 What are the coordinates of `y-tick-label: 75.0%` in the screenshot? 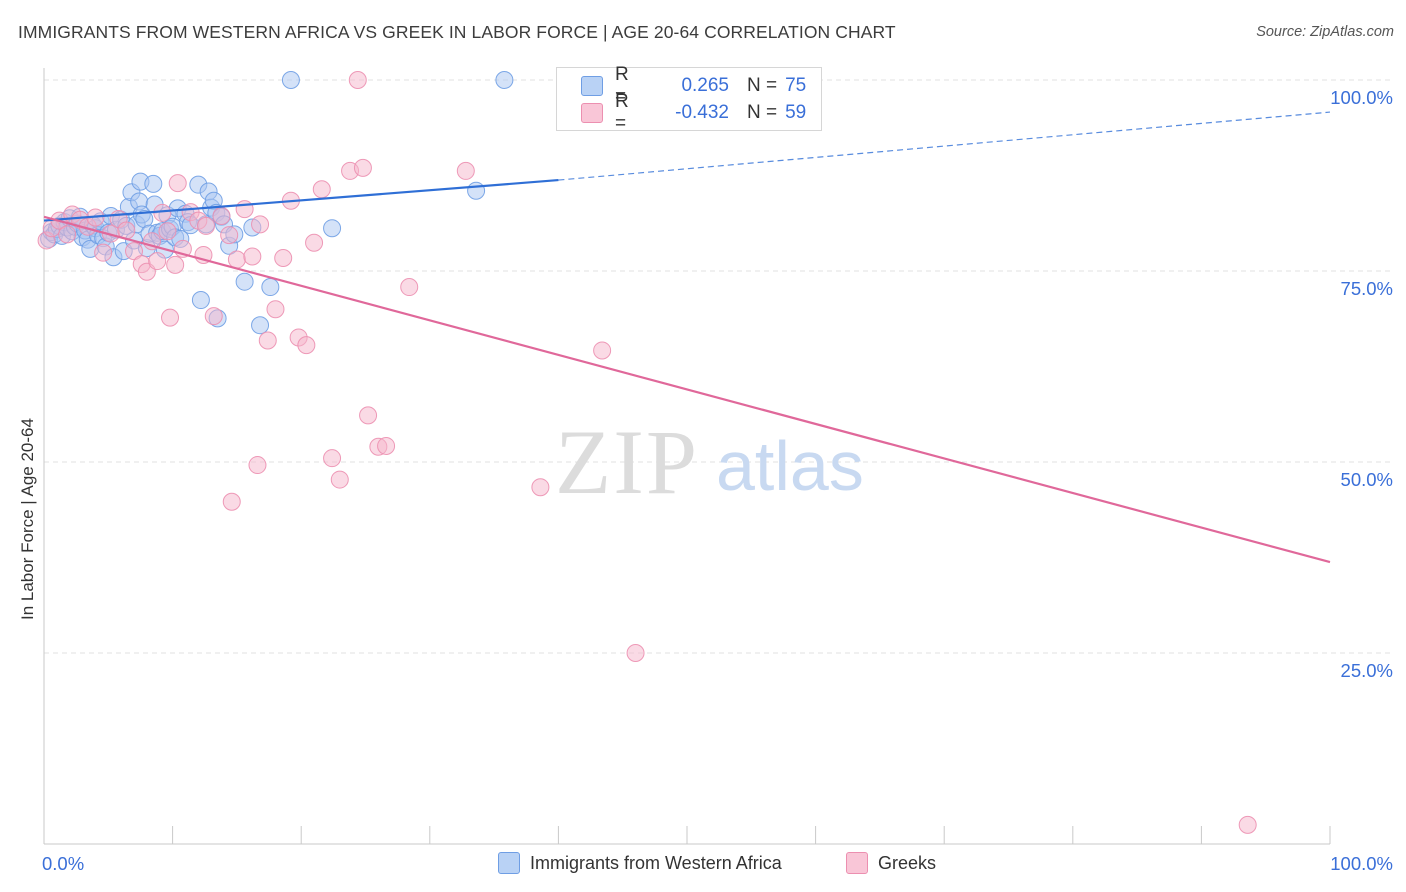 It's located at (1367, 288).